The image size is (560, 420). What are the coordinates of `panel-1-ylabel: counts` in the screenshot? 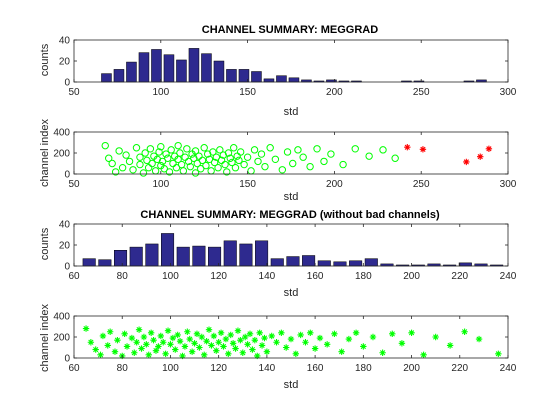 It's located at (45, 59).